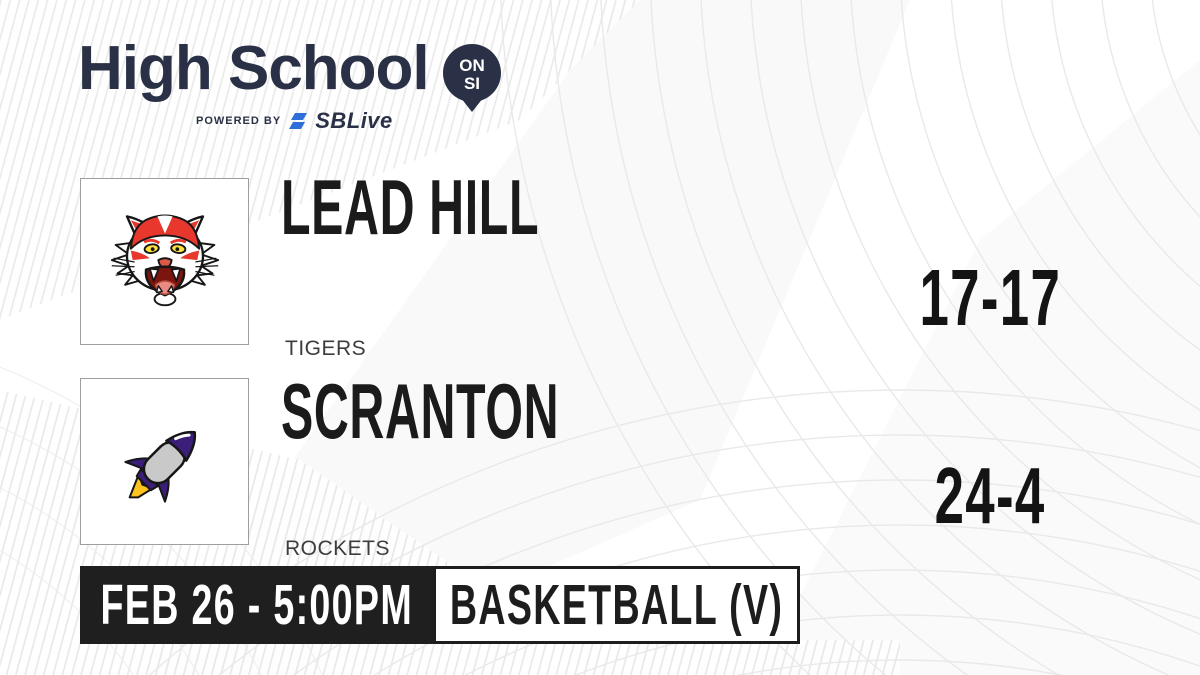 Image resolution: width=1200 pixels, height=675 pixels. Describe the element at coordinates (338, 548) in the screenshot. I see `team-mascot-label: ROCKETS` at that location.